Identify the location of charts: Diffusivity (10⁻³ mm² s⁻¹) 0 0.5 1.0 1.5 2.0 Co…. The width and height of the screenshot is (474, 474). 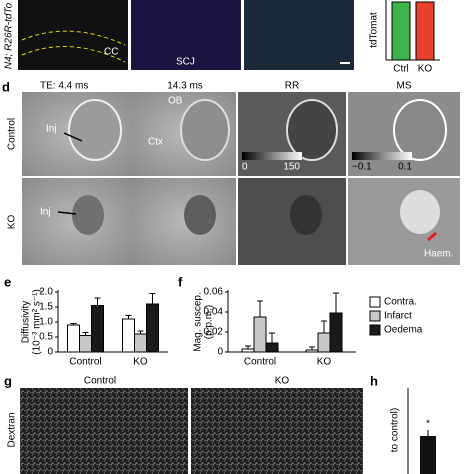
(222, 327).